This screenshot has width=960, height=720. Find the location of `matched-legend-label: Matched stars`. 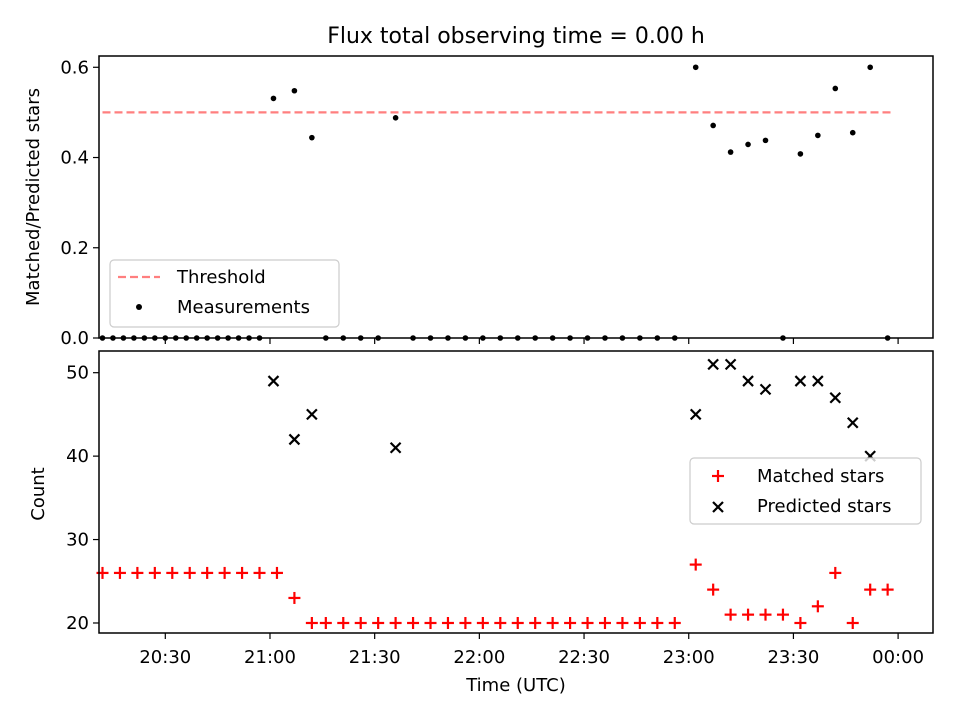

matched-legend-label: Matched stars is located at coordinates (820, 476).